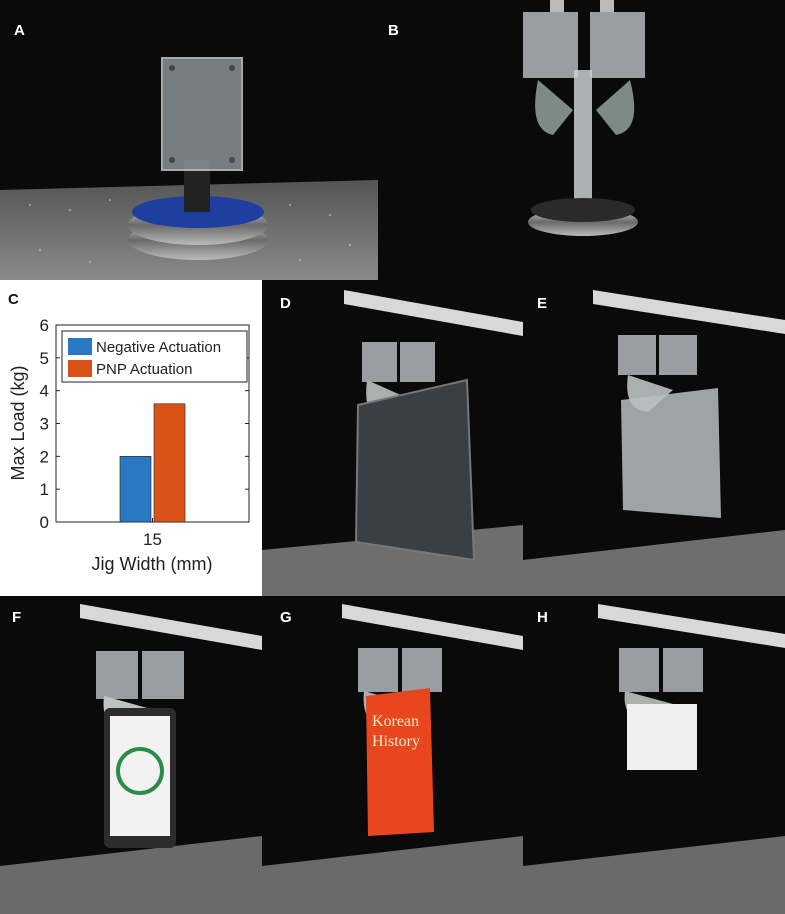 The image size is (785, 914). Describe the element at coordinates (44, 325) in the screenshot. I see `y-tick-label: 6` at that location.